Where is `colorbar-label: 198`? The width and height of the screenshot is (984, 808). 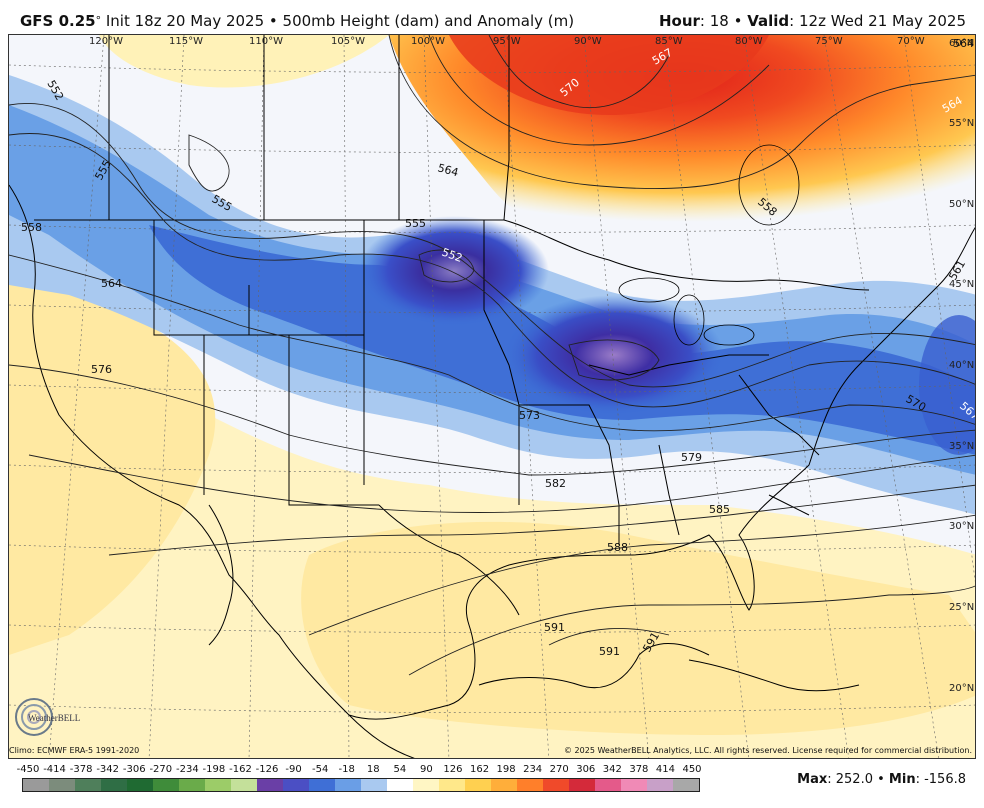 colorbar-label: 198 is located at coordinates (506, 769).